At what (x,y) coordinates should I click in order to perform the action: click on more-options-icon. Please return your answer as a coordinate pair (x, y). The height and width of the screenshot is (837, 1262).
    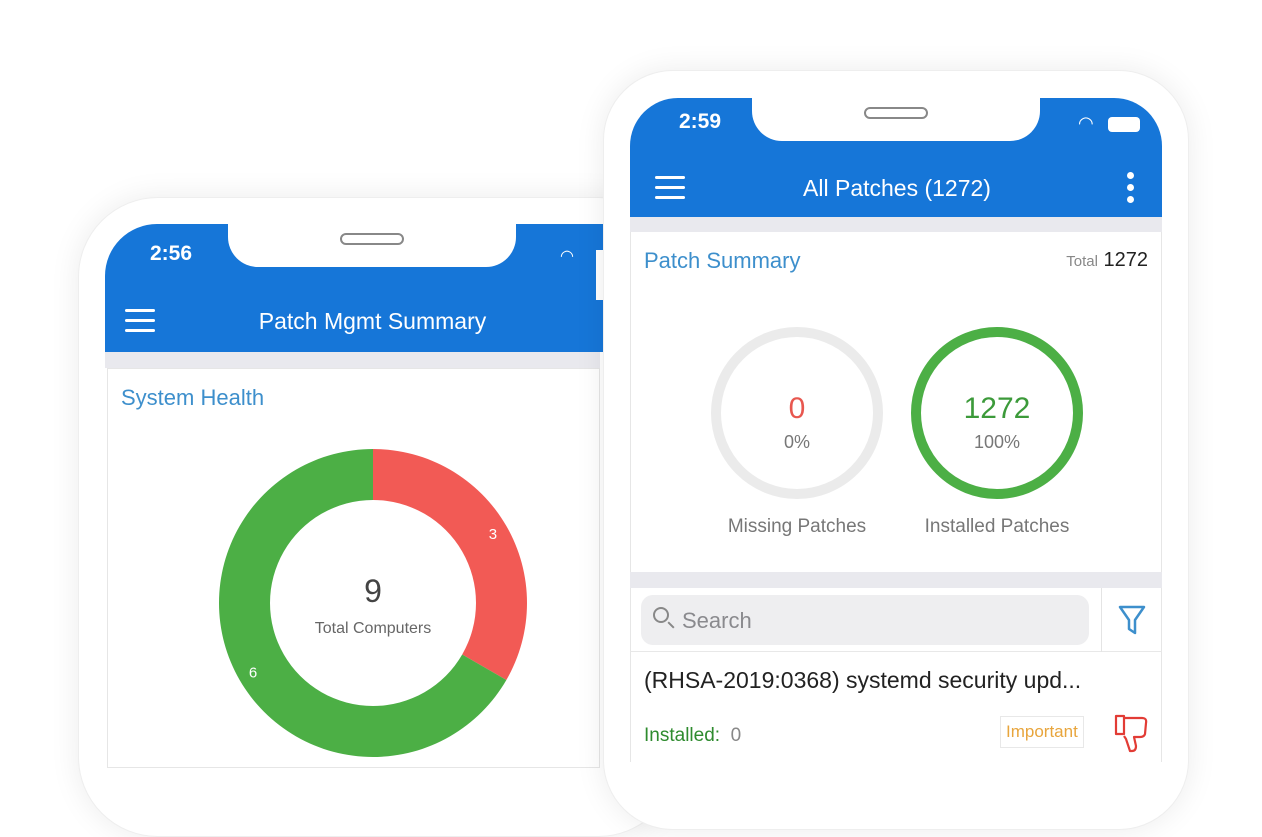
    Looking at the image, I should click on (1132, 187).